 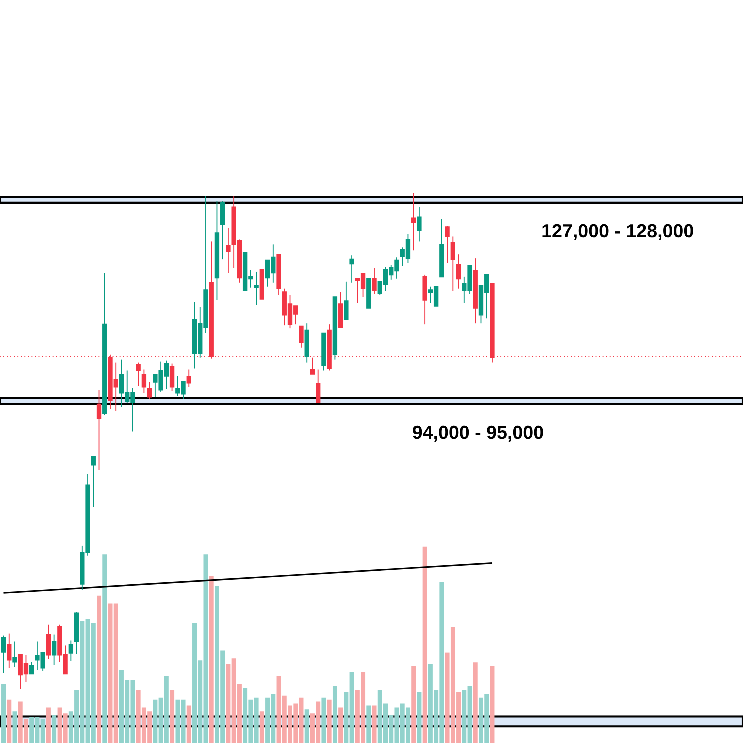 What do you see at coordinates (618, 232) in the screenshot?
I see `band-label: 127,000 - 128,000` at bounding box center [618, 232].